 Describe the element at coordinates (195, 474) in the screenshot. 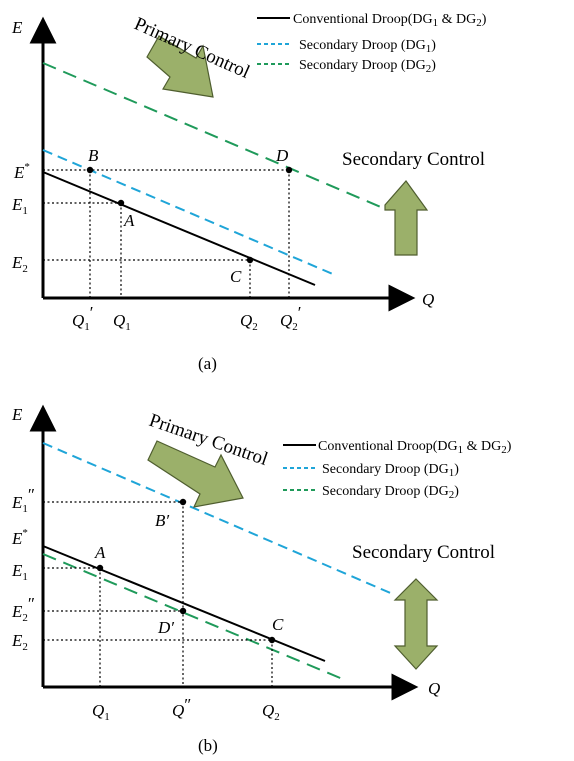

I see `primary-control-arrow-b` at that location.